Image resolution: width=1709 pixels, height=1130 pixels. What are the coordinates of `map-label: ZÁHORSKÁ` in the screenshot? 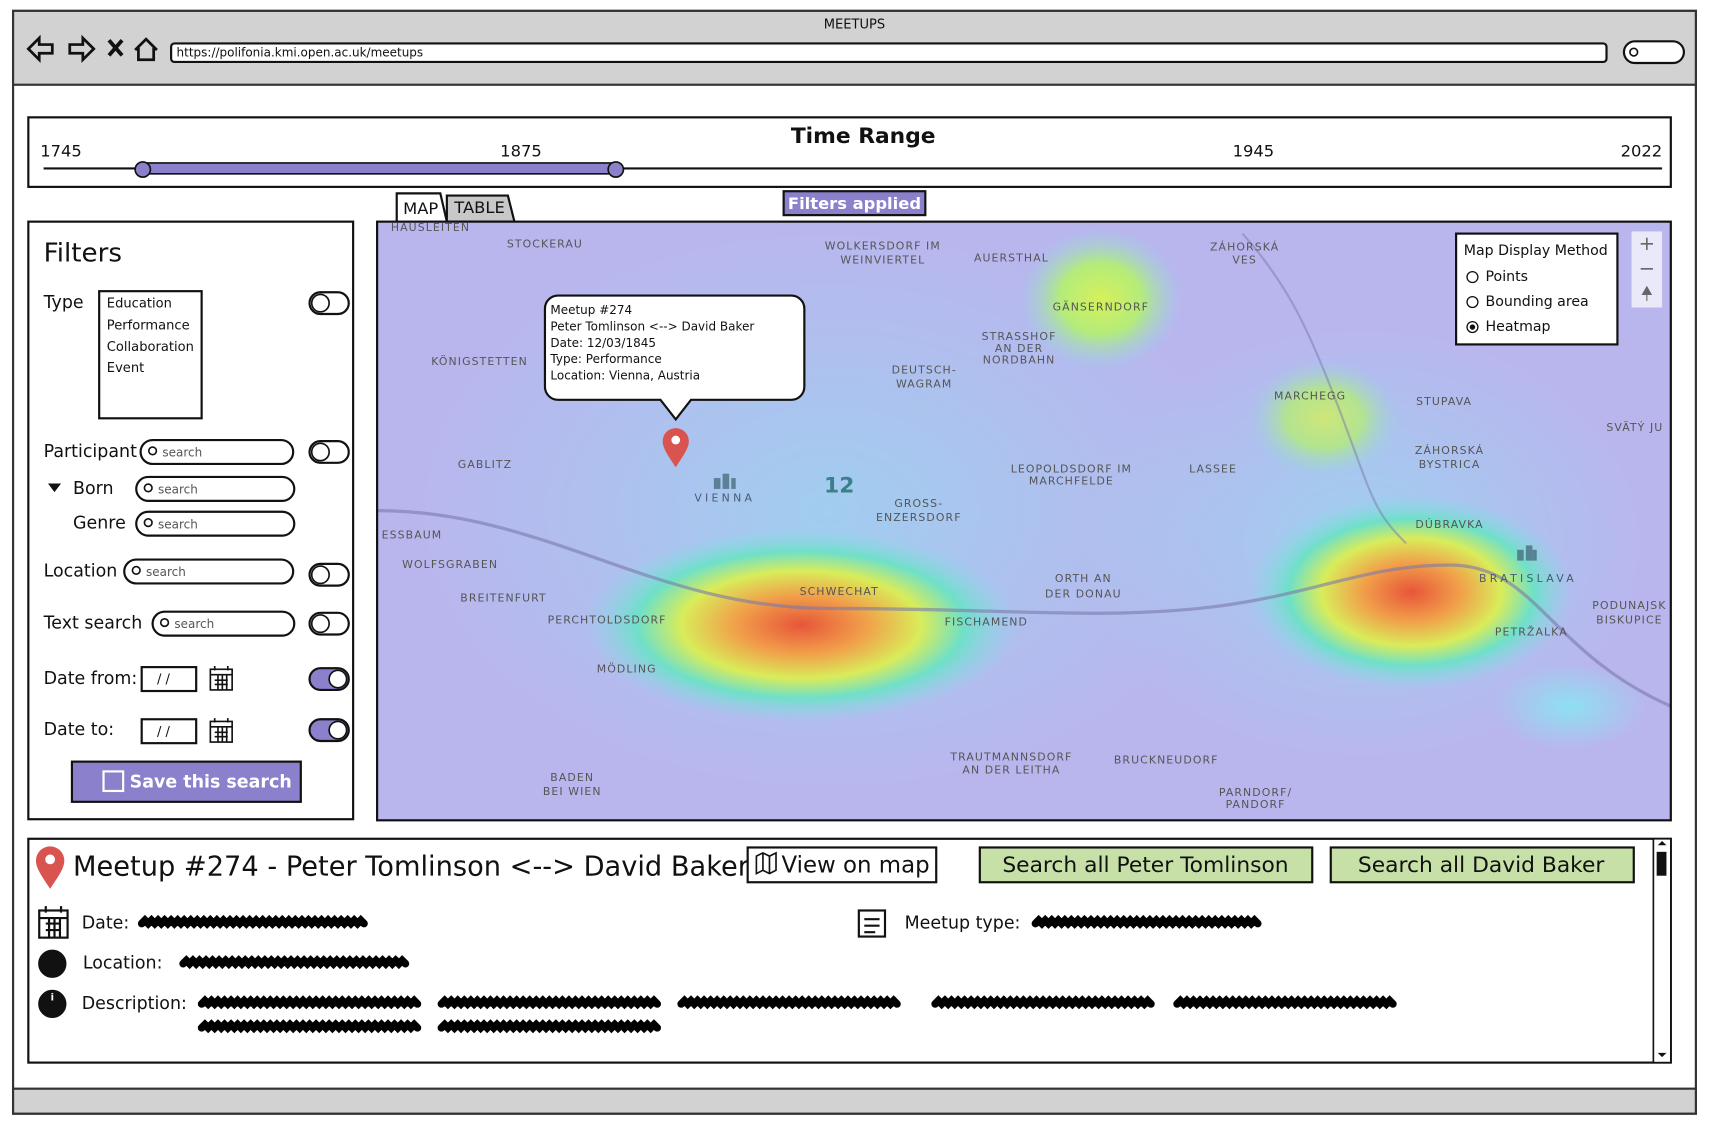 It's located at (1244, 247).